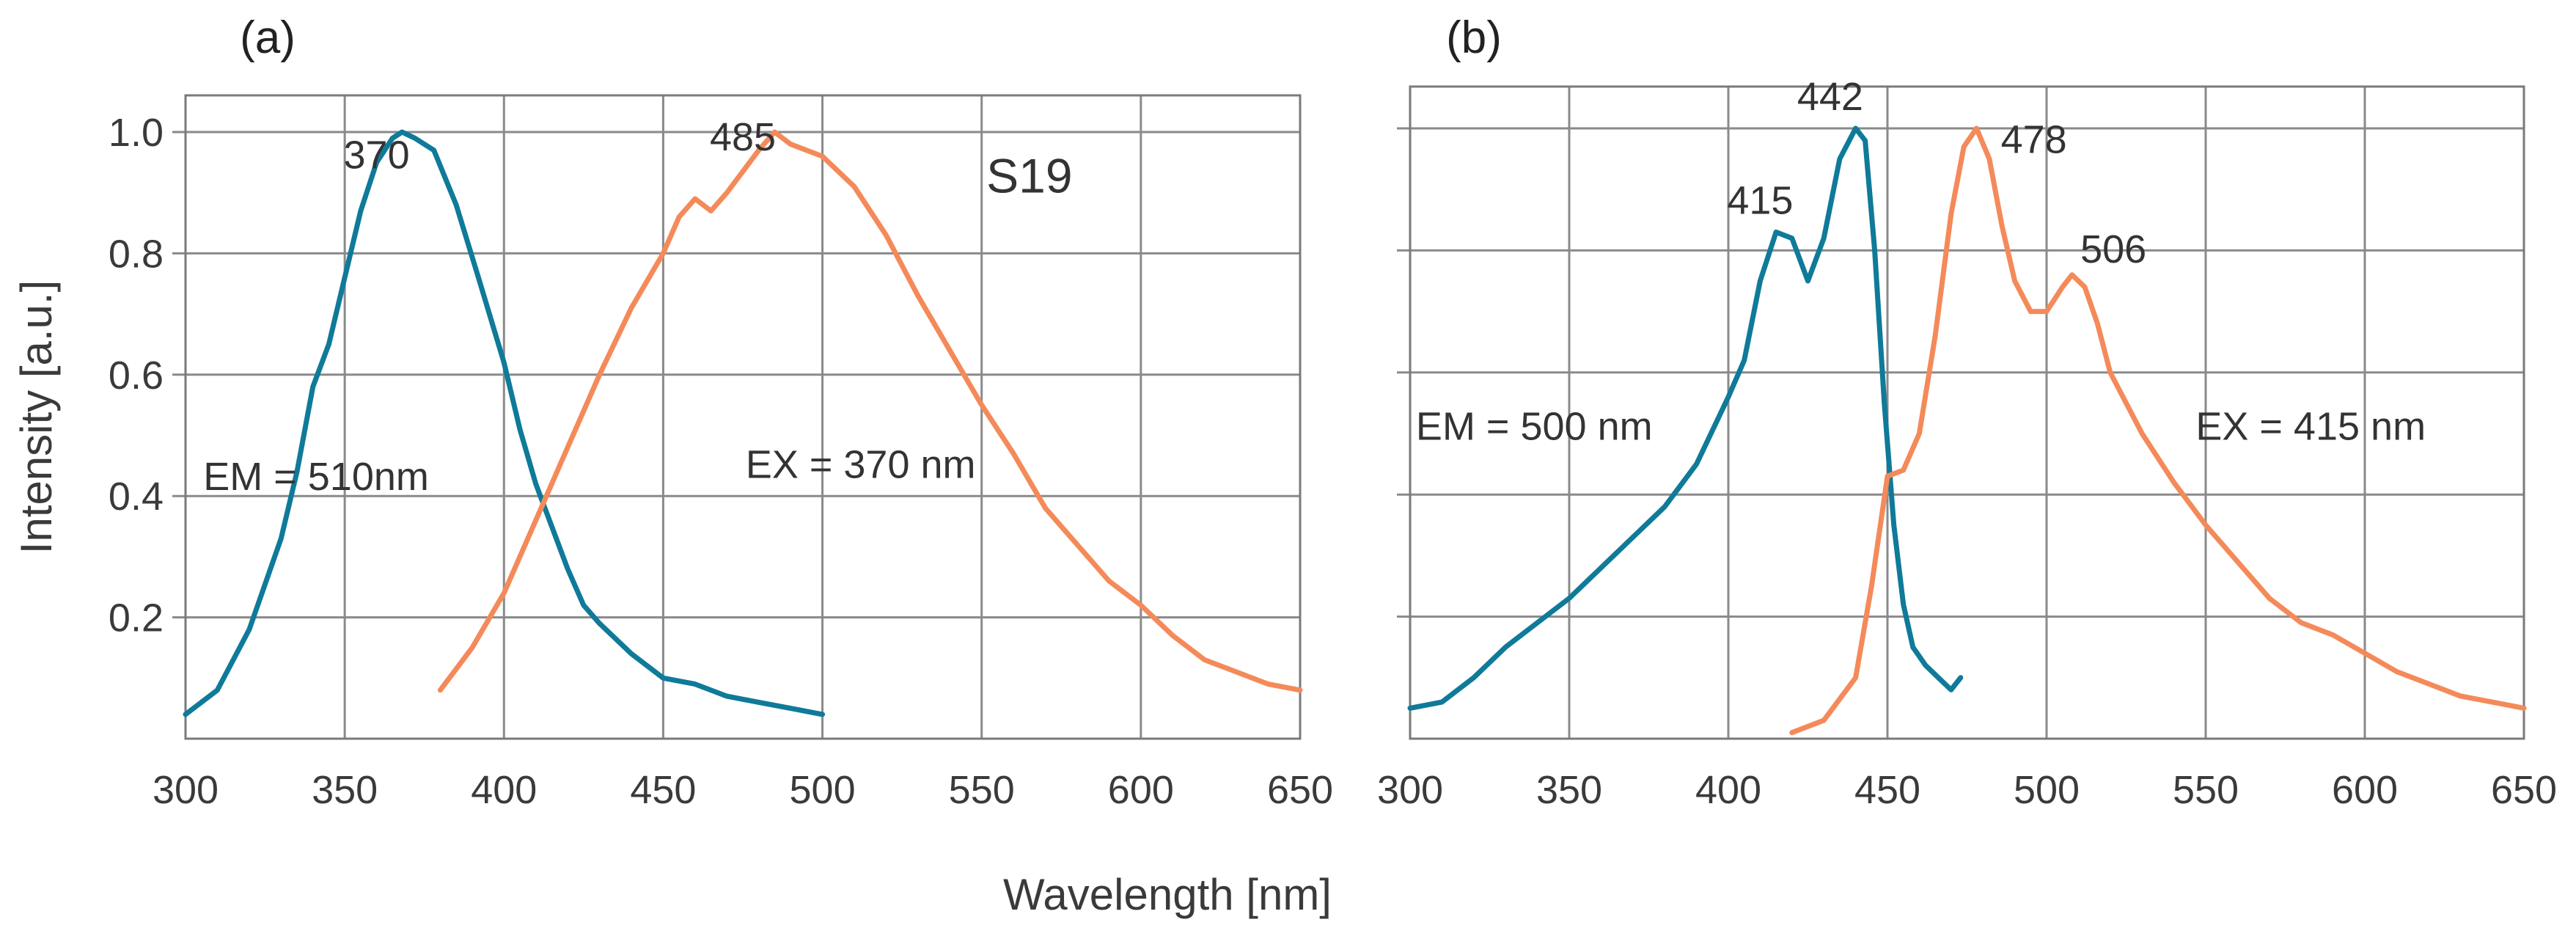 This screenshot has width=2576, height=936. I want to click on sample-label: S19, so click(1029, 176).